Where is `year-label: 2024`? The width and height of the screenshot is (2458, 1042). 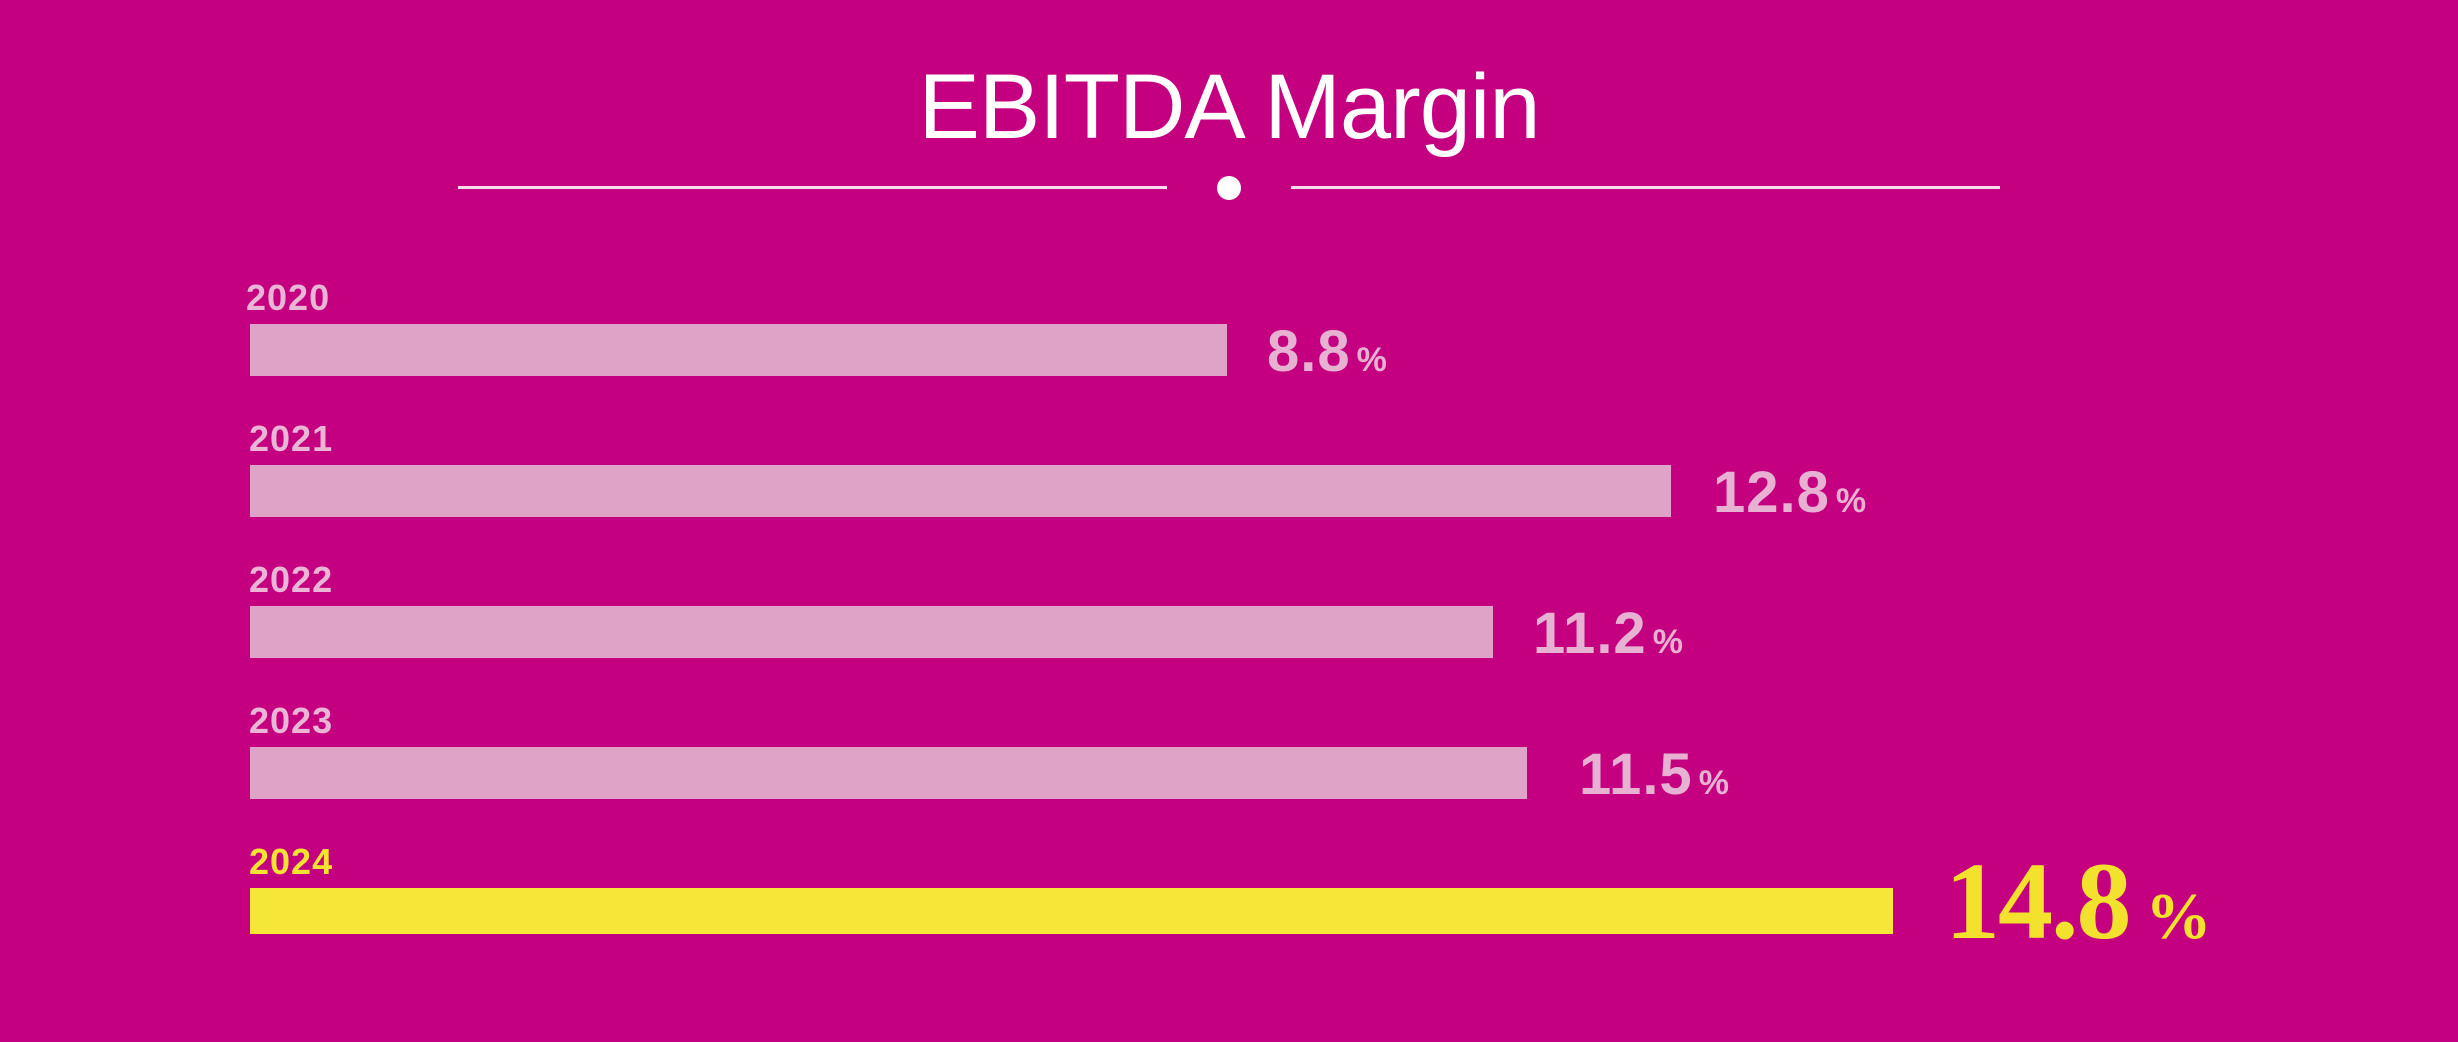 year-label: 2024 is located at coordinates (291, 861).